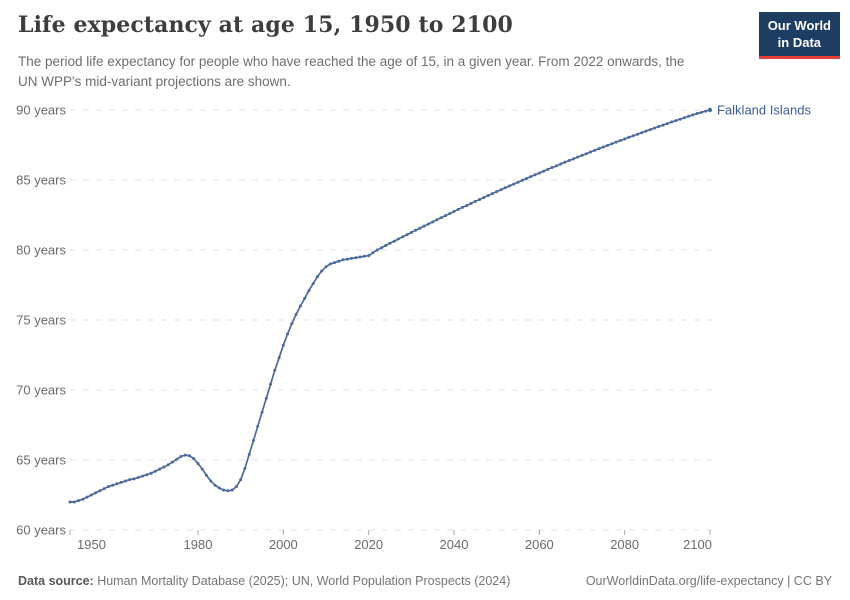 The width and height of the screenshot is (850, 600). Describe the element at coordinates (764, 110) in the screenshot. I see `series-end-label: Falkland Islands` at that location.